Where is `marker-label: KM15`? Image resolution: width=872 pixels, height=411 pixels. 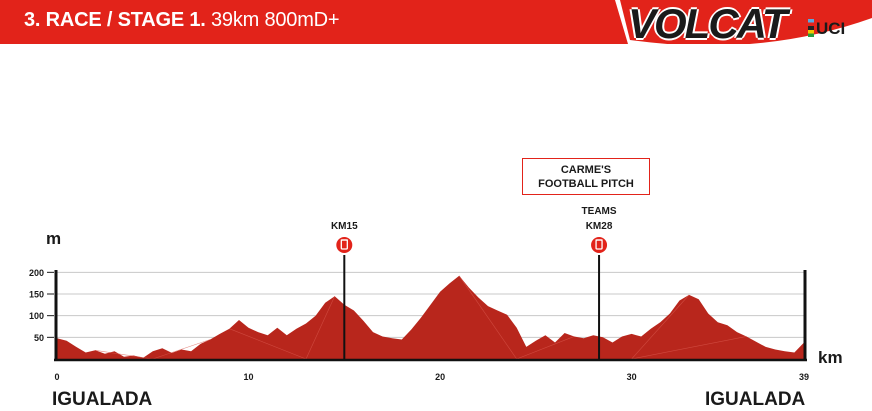 marker-label: KM15 is located at coordinates (344, 226).